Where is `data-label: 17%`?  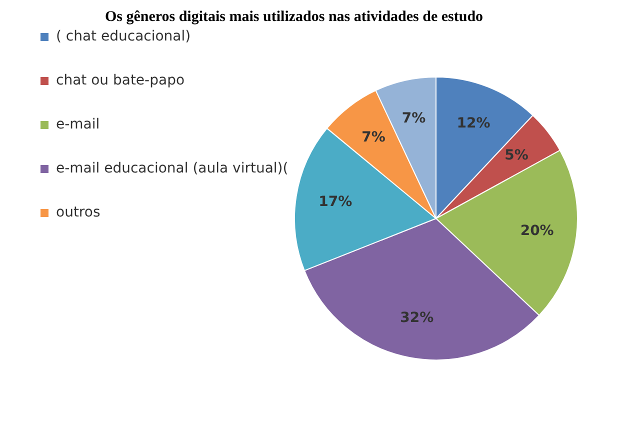
data-label: 17% is located at coordinates (335, 202).